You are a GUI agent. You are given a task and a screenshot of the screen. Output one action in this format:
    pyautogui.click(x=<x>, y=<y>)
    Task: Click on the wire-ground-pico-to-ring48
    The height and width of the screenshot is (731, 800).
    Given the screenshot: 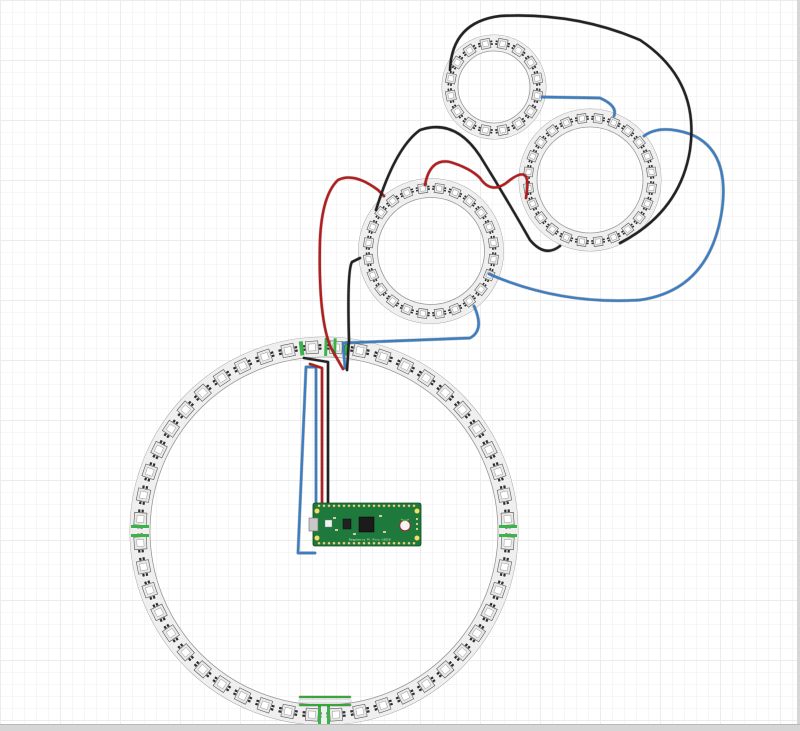 What is the action you would take?
    pyautogui.click(x=316, y=431)
    